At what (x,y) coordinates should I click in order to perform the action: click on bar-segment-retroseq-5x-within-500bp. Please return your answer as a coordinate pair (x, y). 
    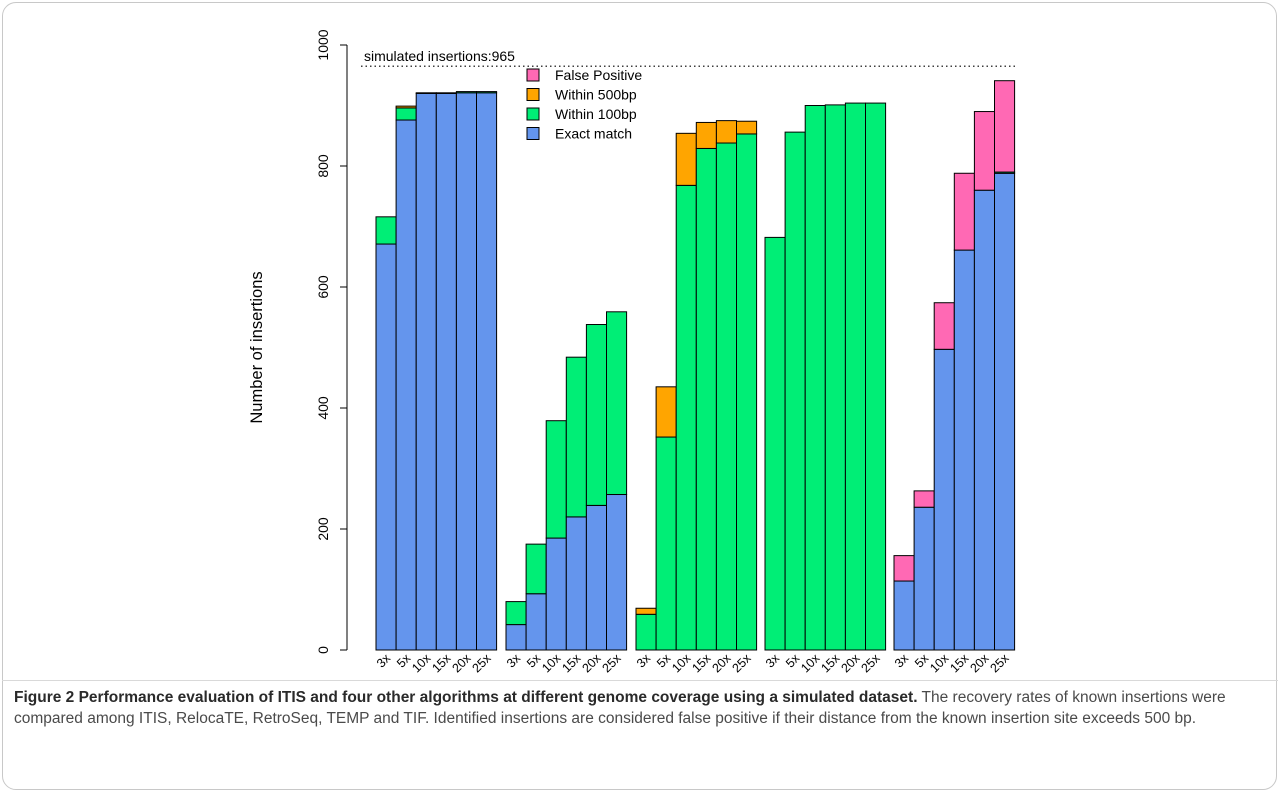
    Looking at the image, I should click on (666, 412).